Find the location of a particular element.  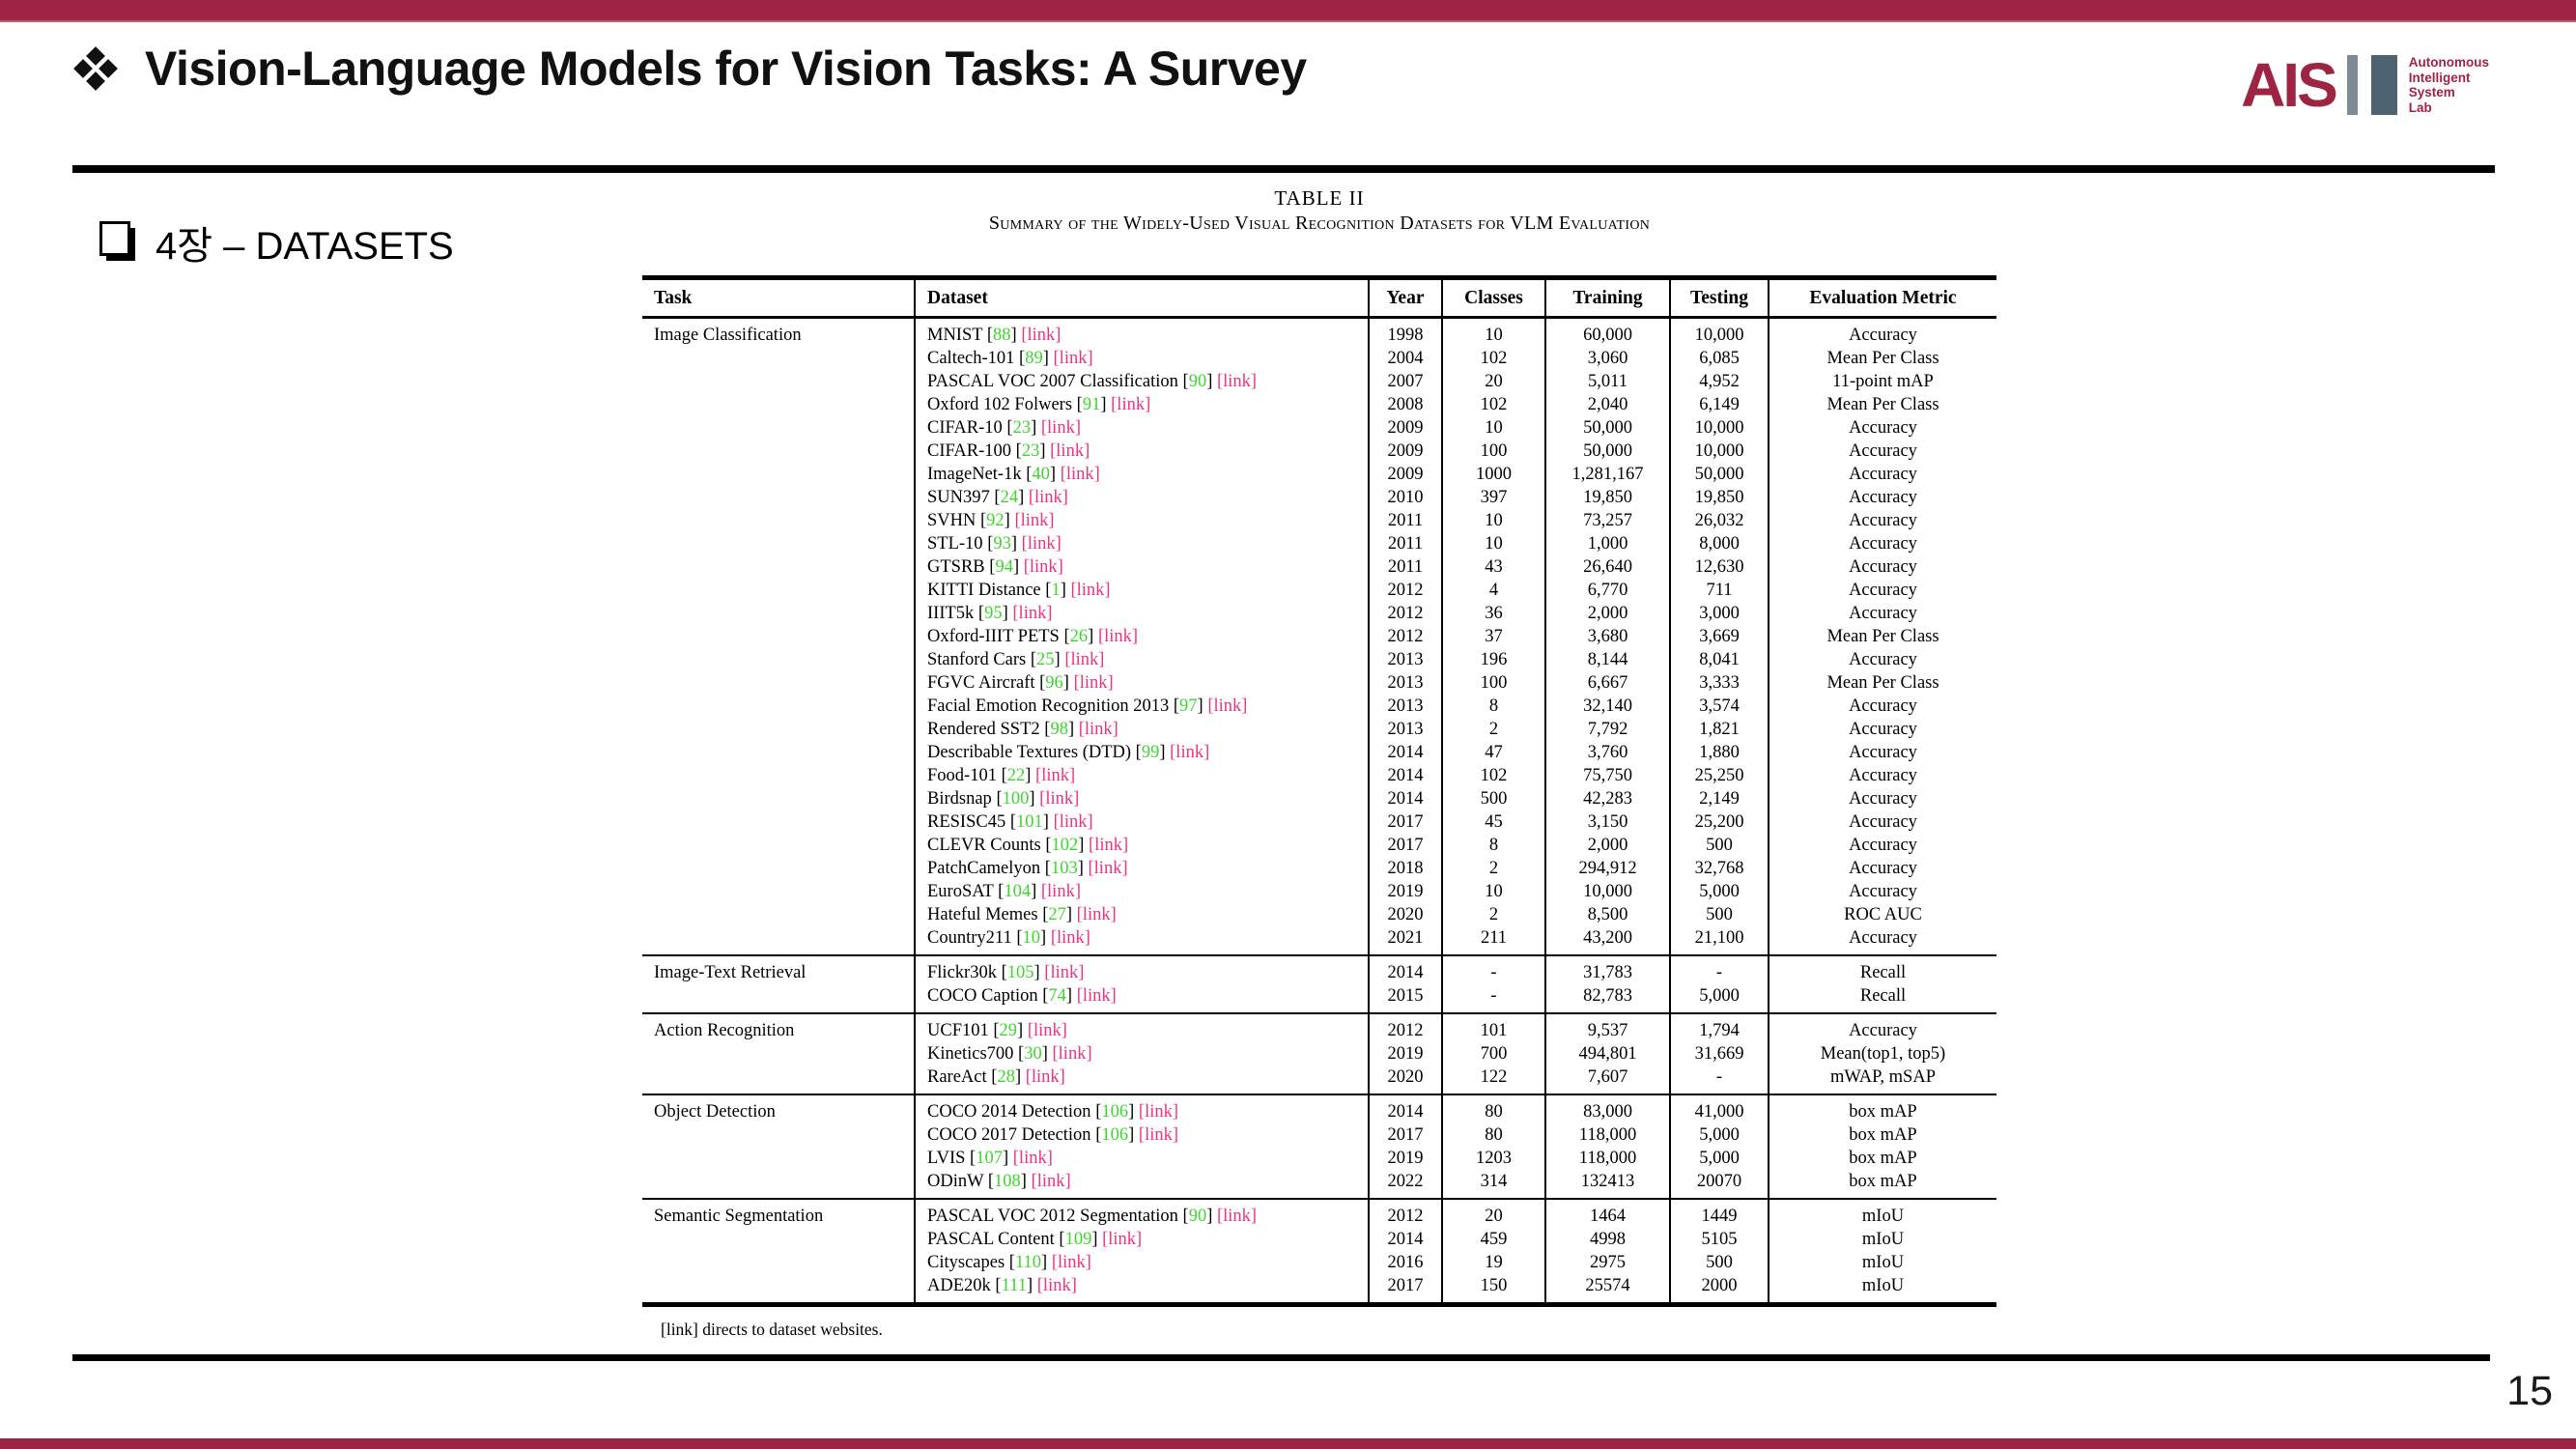

reference-number: 92 is located at coordinates (996, 520).